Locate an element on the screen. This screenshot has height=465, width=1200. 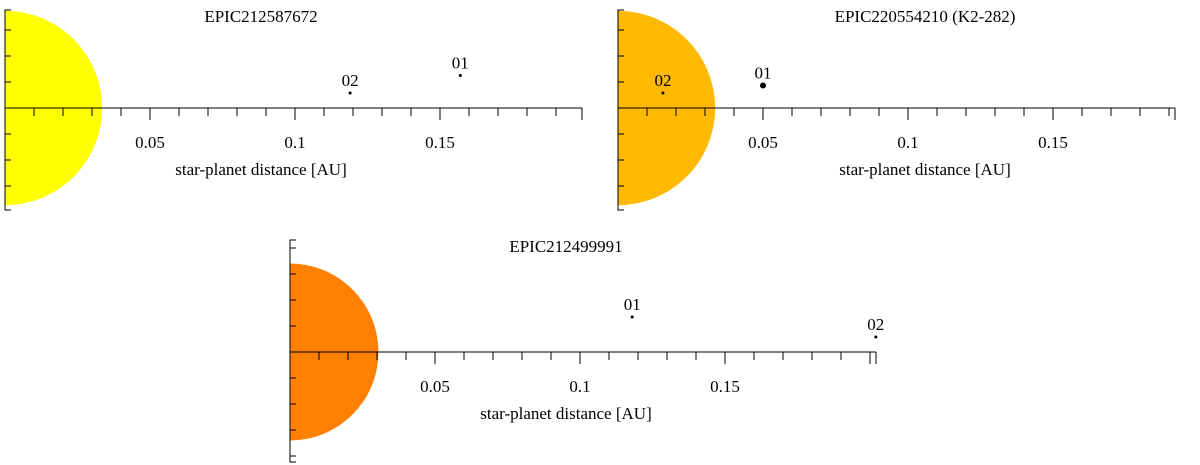
panel-title: EPIC212587672 is located at coordinates (260, 16).